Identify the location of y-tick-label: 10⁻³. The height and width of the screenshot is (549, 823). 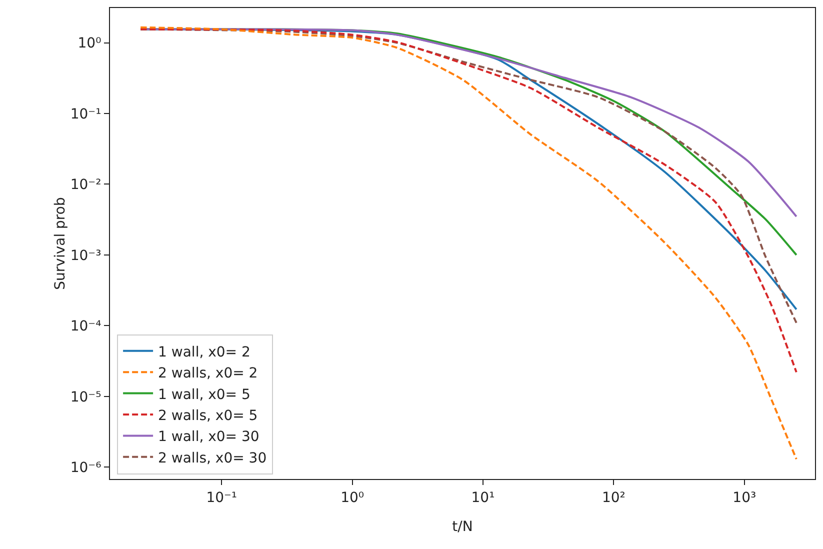
(86, 256).